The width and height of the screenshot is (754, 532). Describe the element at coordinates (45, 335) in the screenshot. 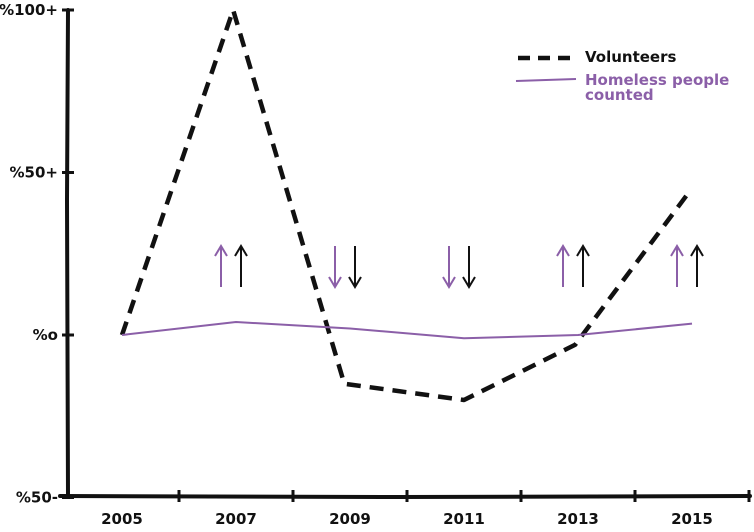

I see `y-tick-label: %o` at that location.